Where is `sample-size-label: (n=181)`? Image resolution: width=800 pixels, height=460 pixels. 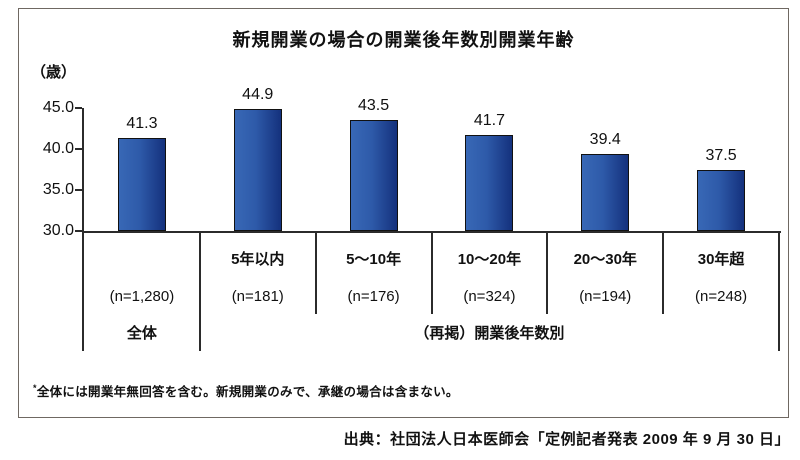
sample-size-label: (n=181) is located at coordinates (257, 296).